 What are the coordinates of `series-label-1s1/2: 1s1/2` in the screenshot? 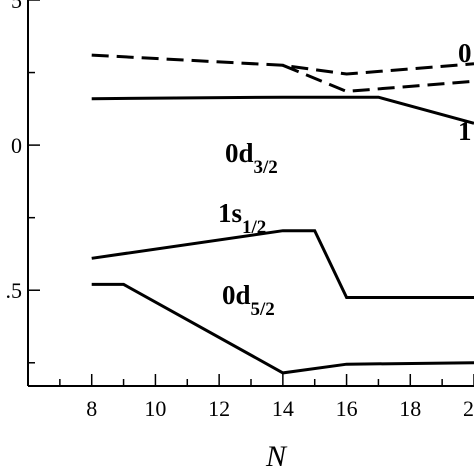 It's located at (242, 218).